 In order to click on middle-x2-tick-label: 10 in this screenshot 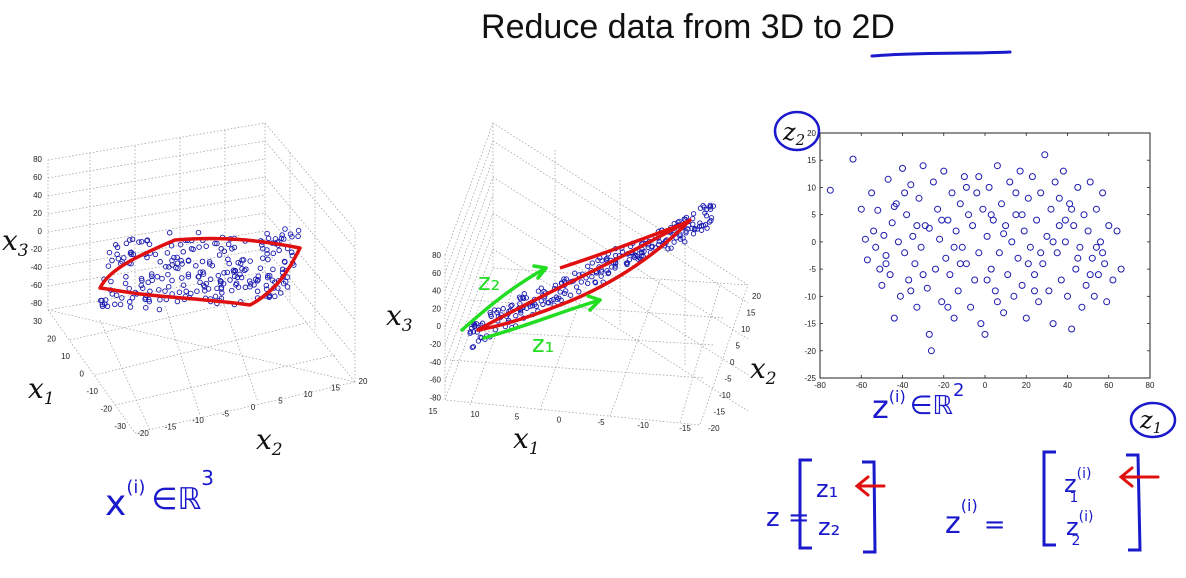, I will do `click(745, 329)`.